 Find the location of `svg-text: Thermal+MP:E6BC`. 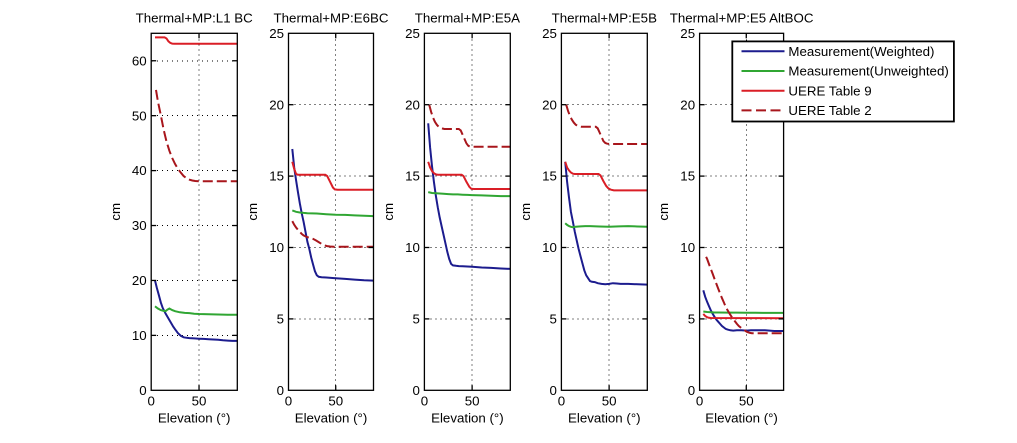

svg-text: Thermal+MP:E6BC is located at coordinates (331, 17).